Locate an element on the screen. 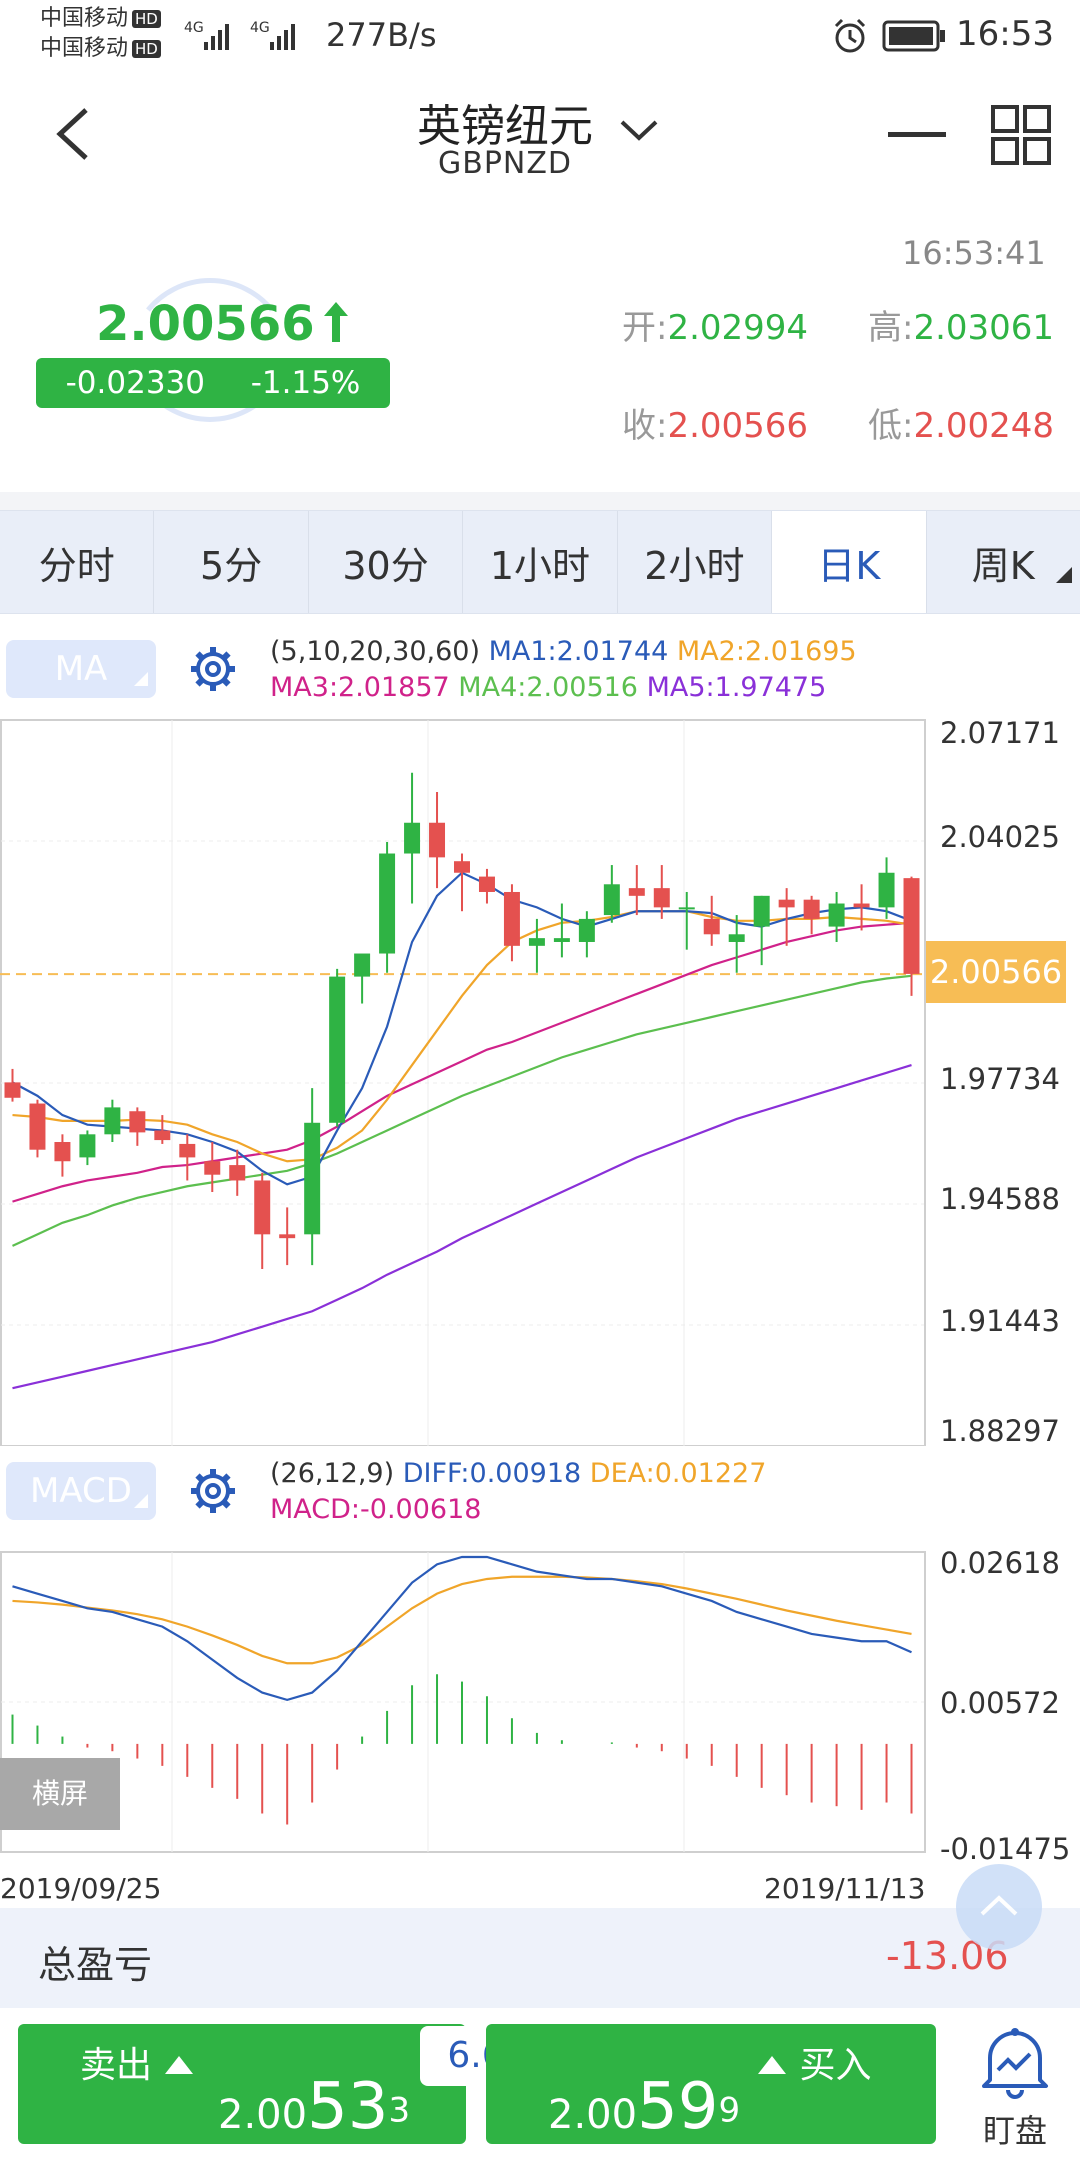  high-label: 高: is located at coordinates (891, 328).